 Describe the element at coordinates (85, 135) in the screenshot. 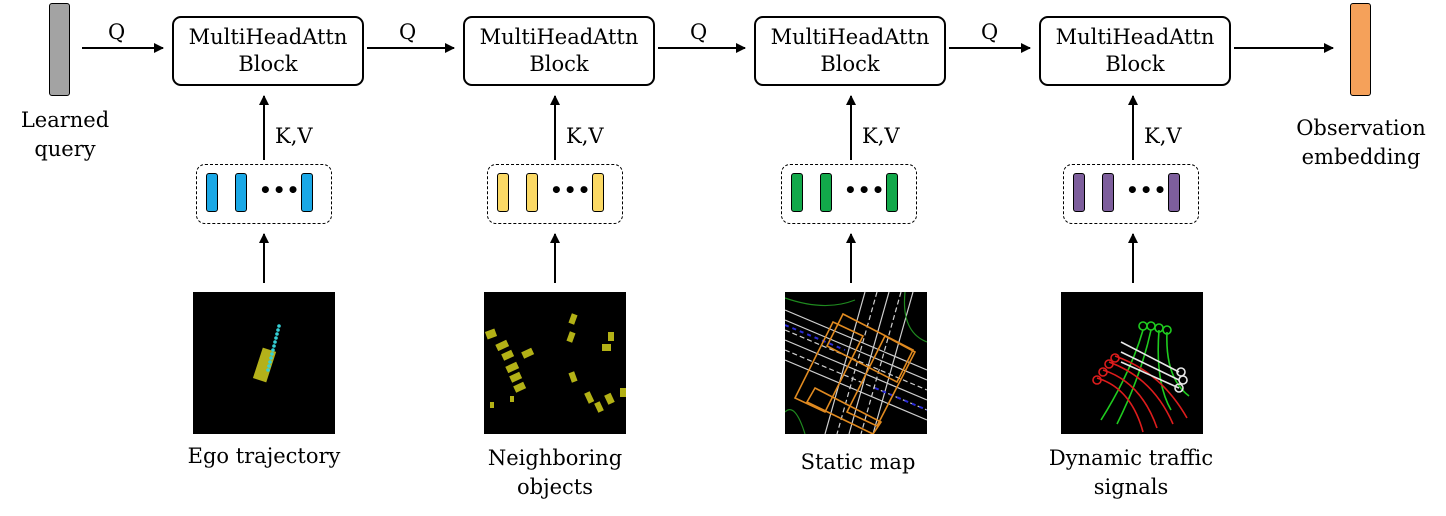

I see `learned-query-label: Learned query` at that location.